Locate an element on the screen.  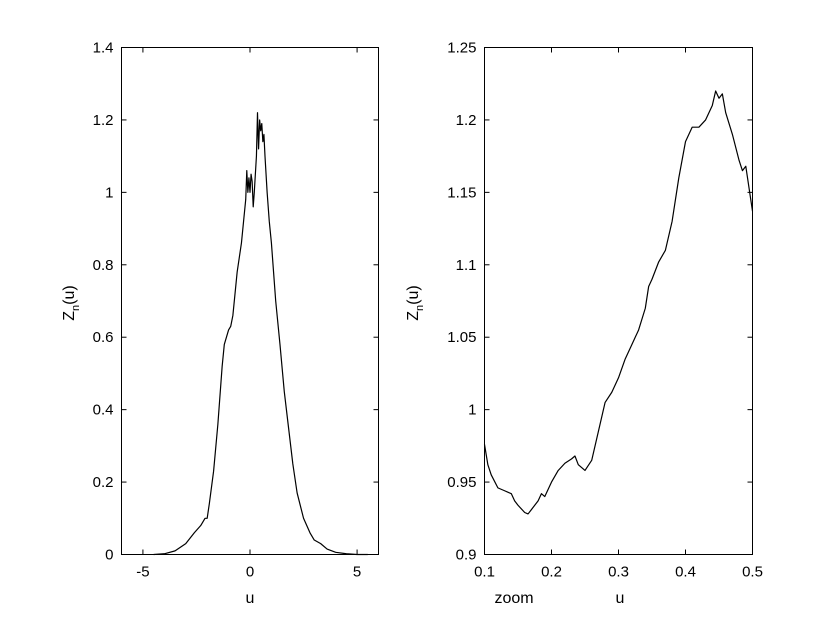
left-ytick-label: 0.6 is located at coordinates (103, 337).